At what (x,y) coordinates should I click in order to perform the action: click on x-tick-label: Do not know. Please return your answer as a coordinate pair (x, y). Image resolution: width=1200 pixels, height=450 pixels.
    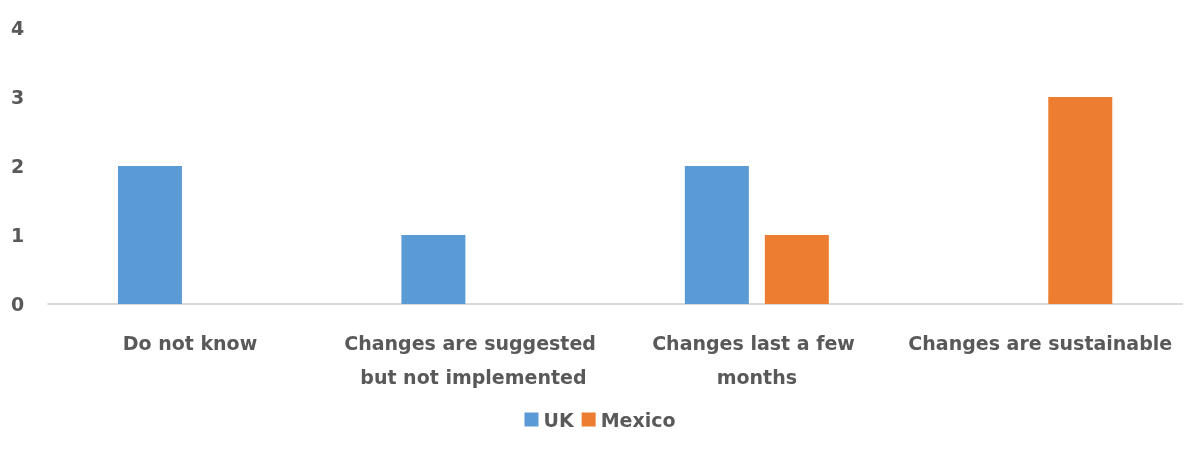
    Looking at the image, I should click on (190, 343).